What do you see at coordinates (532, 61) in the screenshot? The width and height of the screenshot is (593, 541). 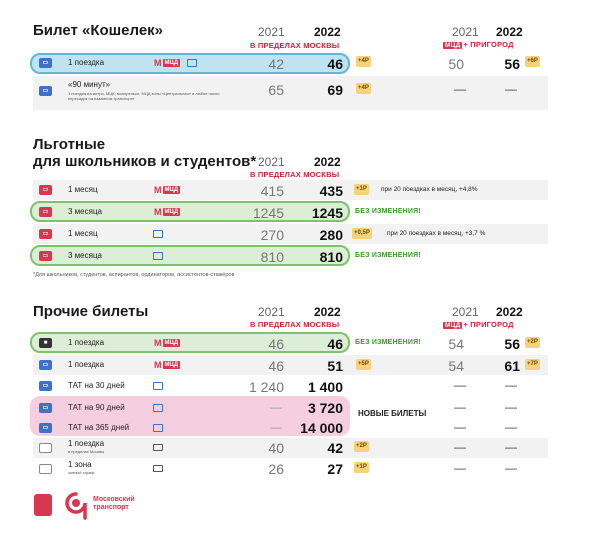 I see `increase-tag-suburb: +6Р` at bounding box center [532, 61].